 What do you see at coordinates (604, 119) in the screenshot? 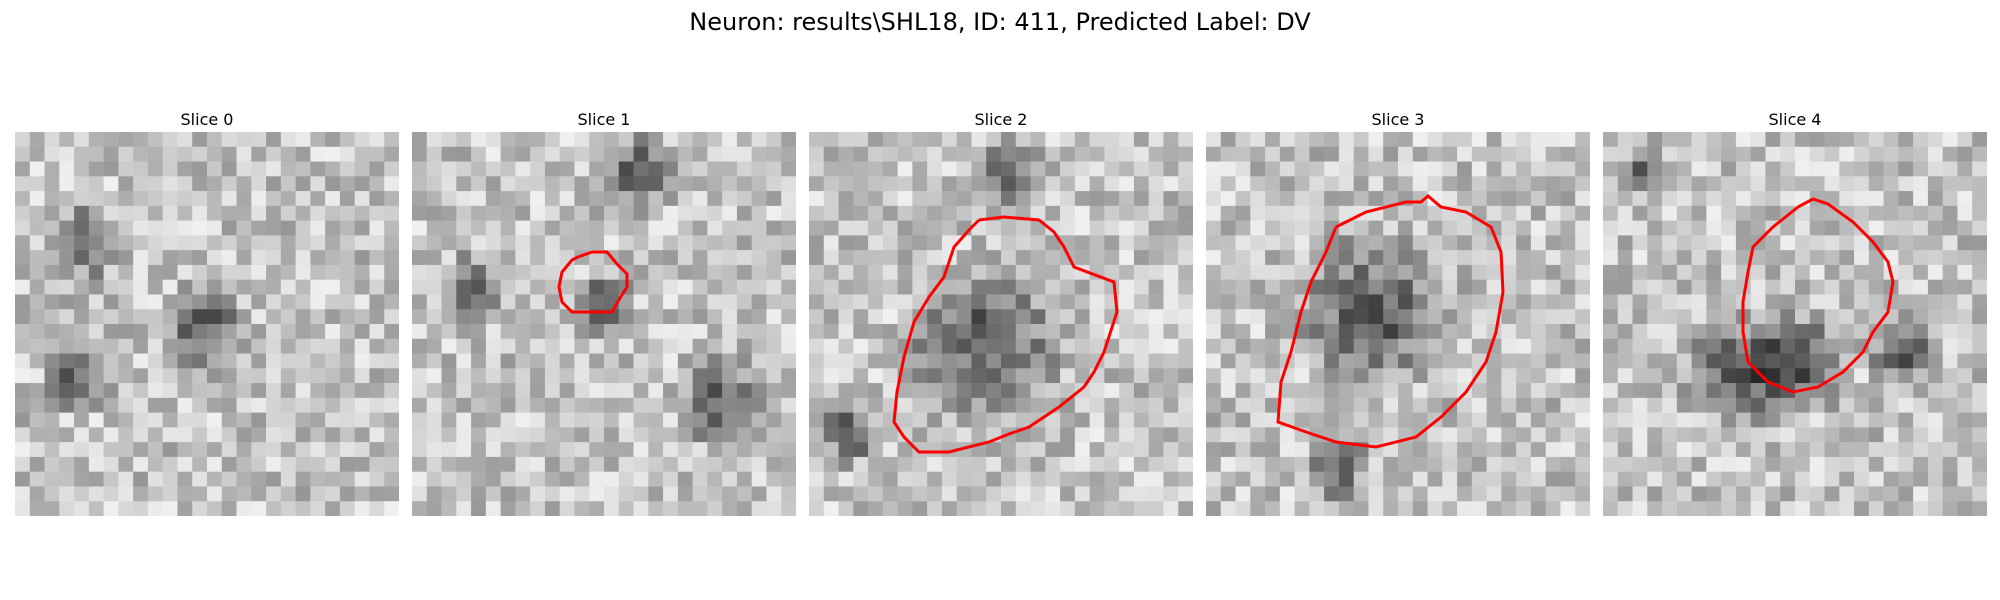
I see `slice-title: Slice 1` at bounding box center [604, 119].